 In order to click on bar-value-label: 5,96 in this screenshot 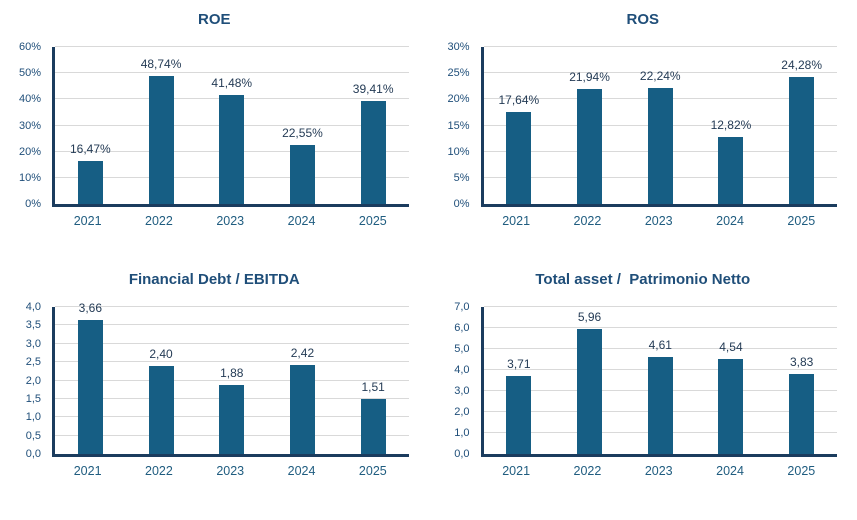, I will do `click(589, 316)`.